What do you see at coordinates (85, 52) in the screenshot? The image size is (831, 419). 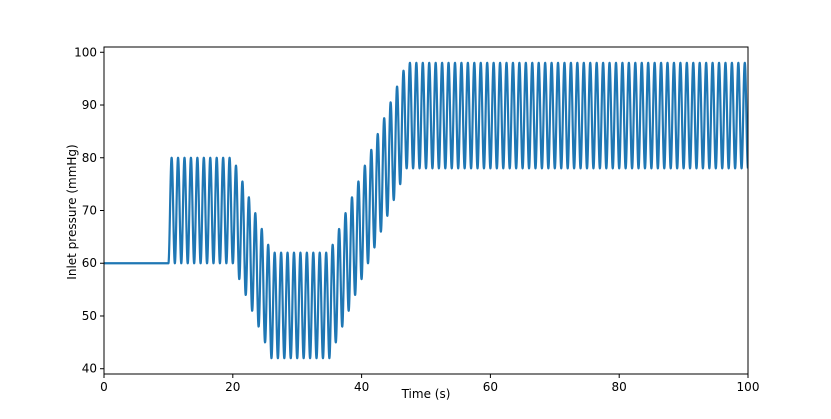 I see `y-tick-label: 100` at bounding box center [85, 52].